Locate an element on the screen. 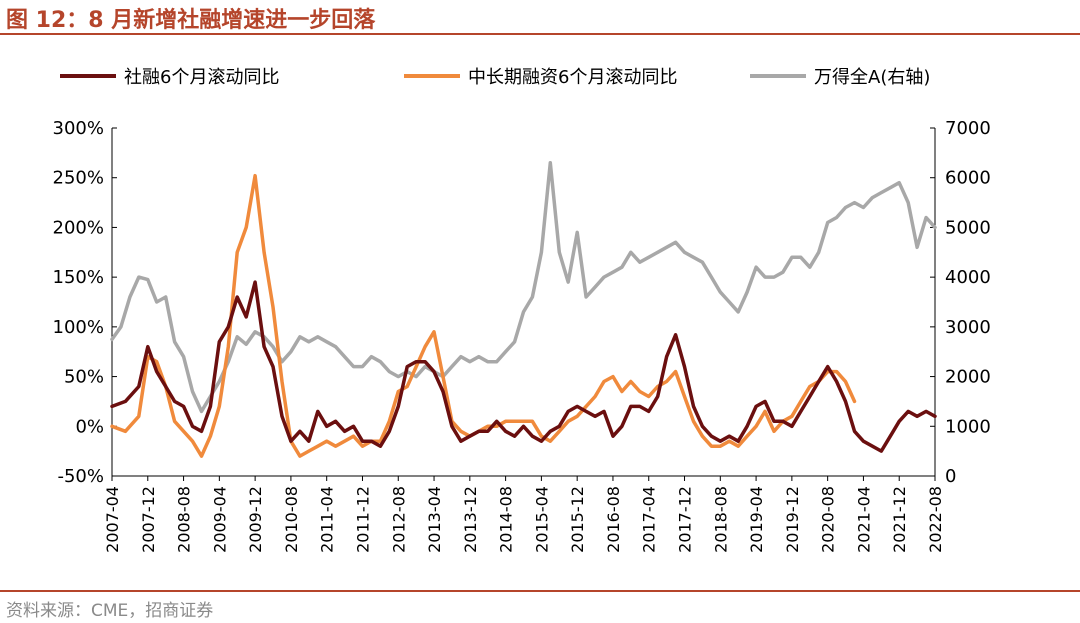 This screenshot has width=1080, height=623. right-axis-tick-label: 5000 is located at coordinates (968, 227).